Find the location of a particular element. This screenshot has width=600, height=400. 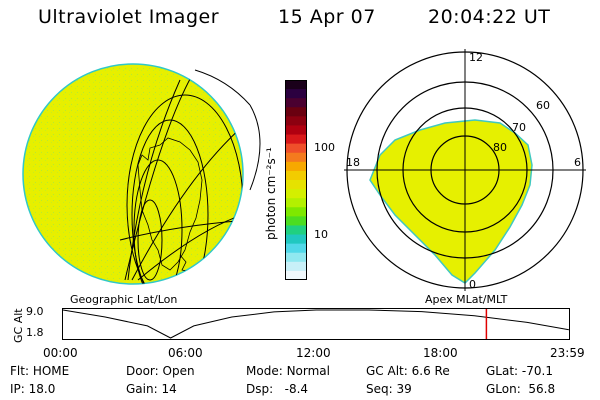

apex-label: Apex MLat/MLT is located at coordinates (466, 299).